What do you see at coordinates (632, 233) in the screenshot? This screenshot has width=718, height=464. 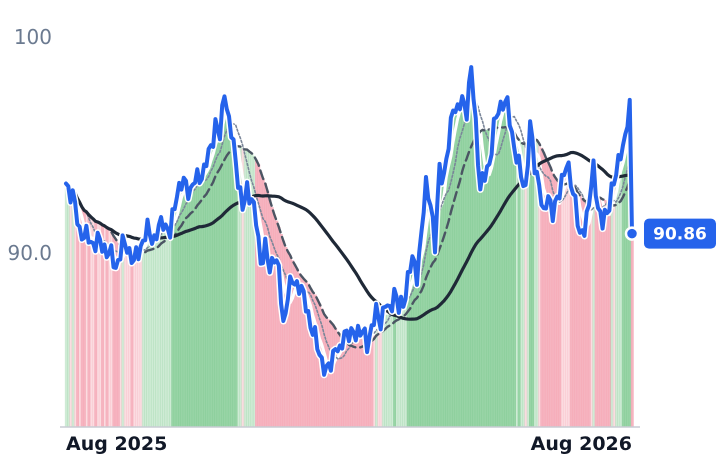 I see `last-value-marker` at bounding box center [632, 233].